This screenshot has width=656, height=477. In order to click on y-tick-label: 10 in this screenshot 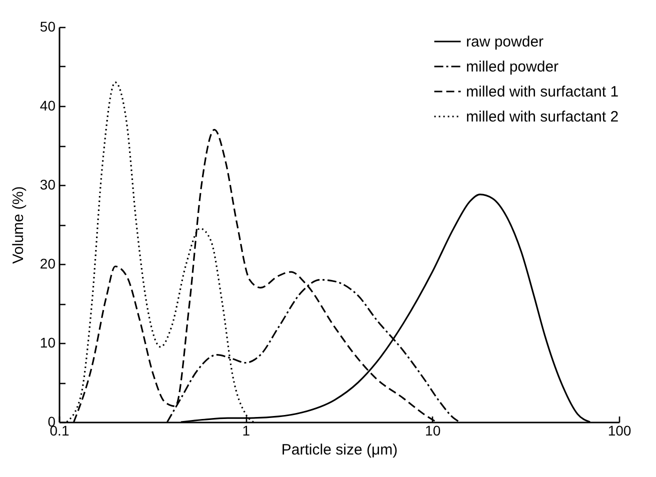, I will do `click(48, 342)`.